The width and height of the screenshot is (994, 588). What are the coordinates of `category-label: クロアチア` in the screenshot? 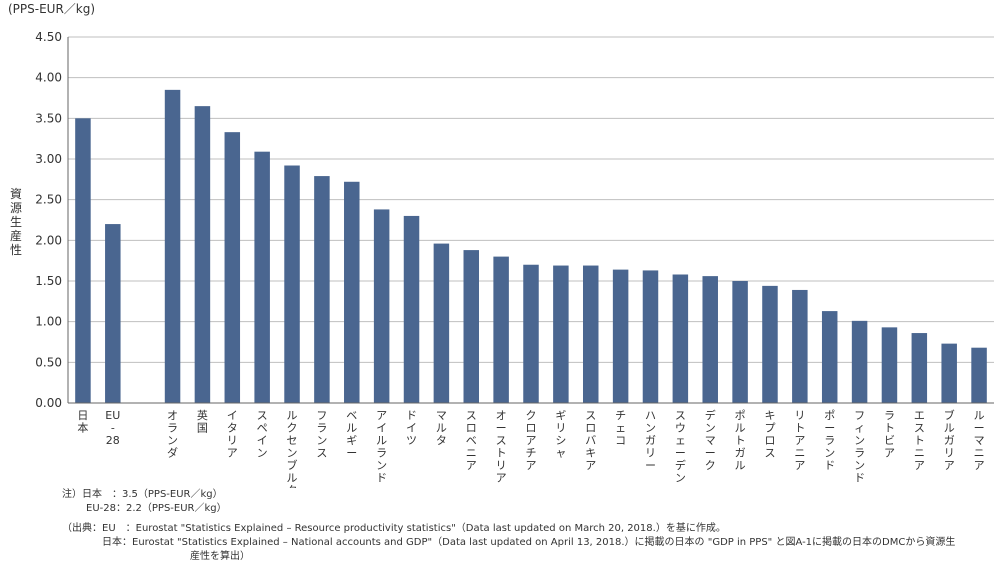 It's located at (531, 440).